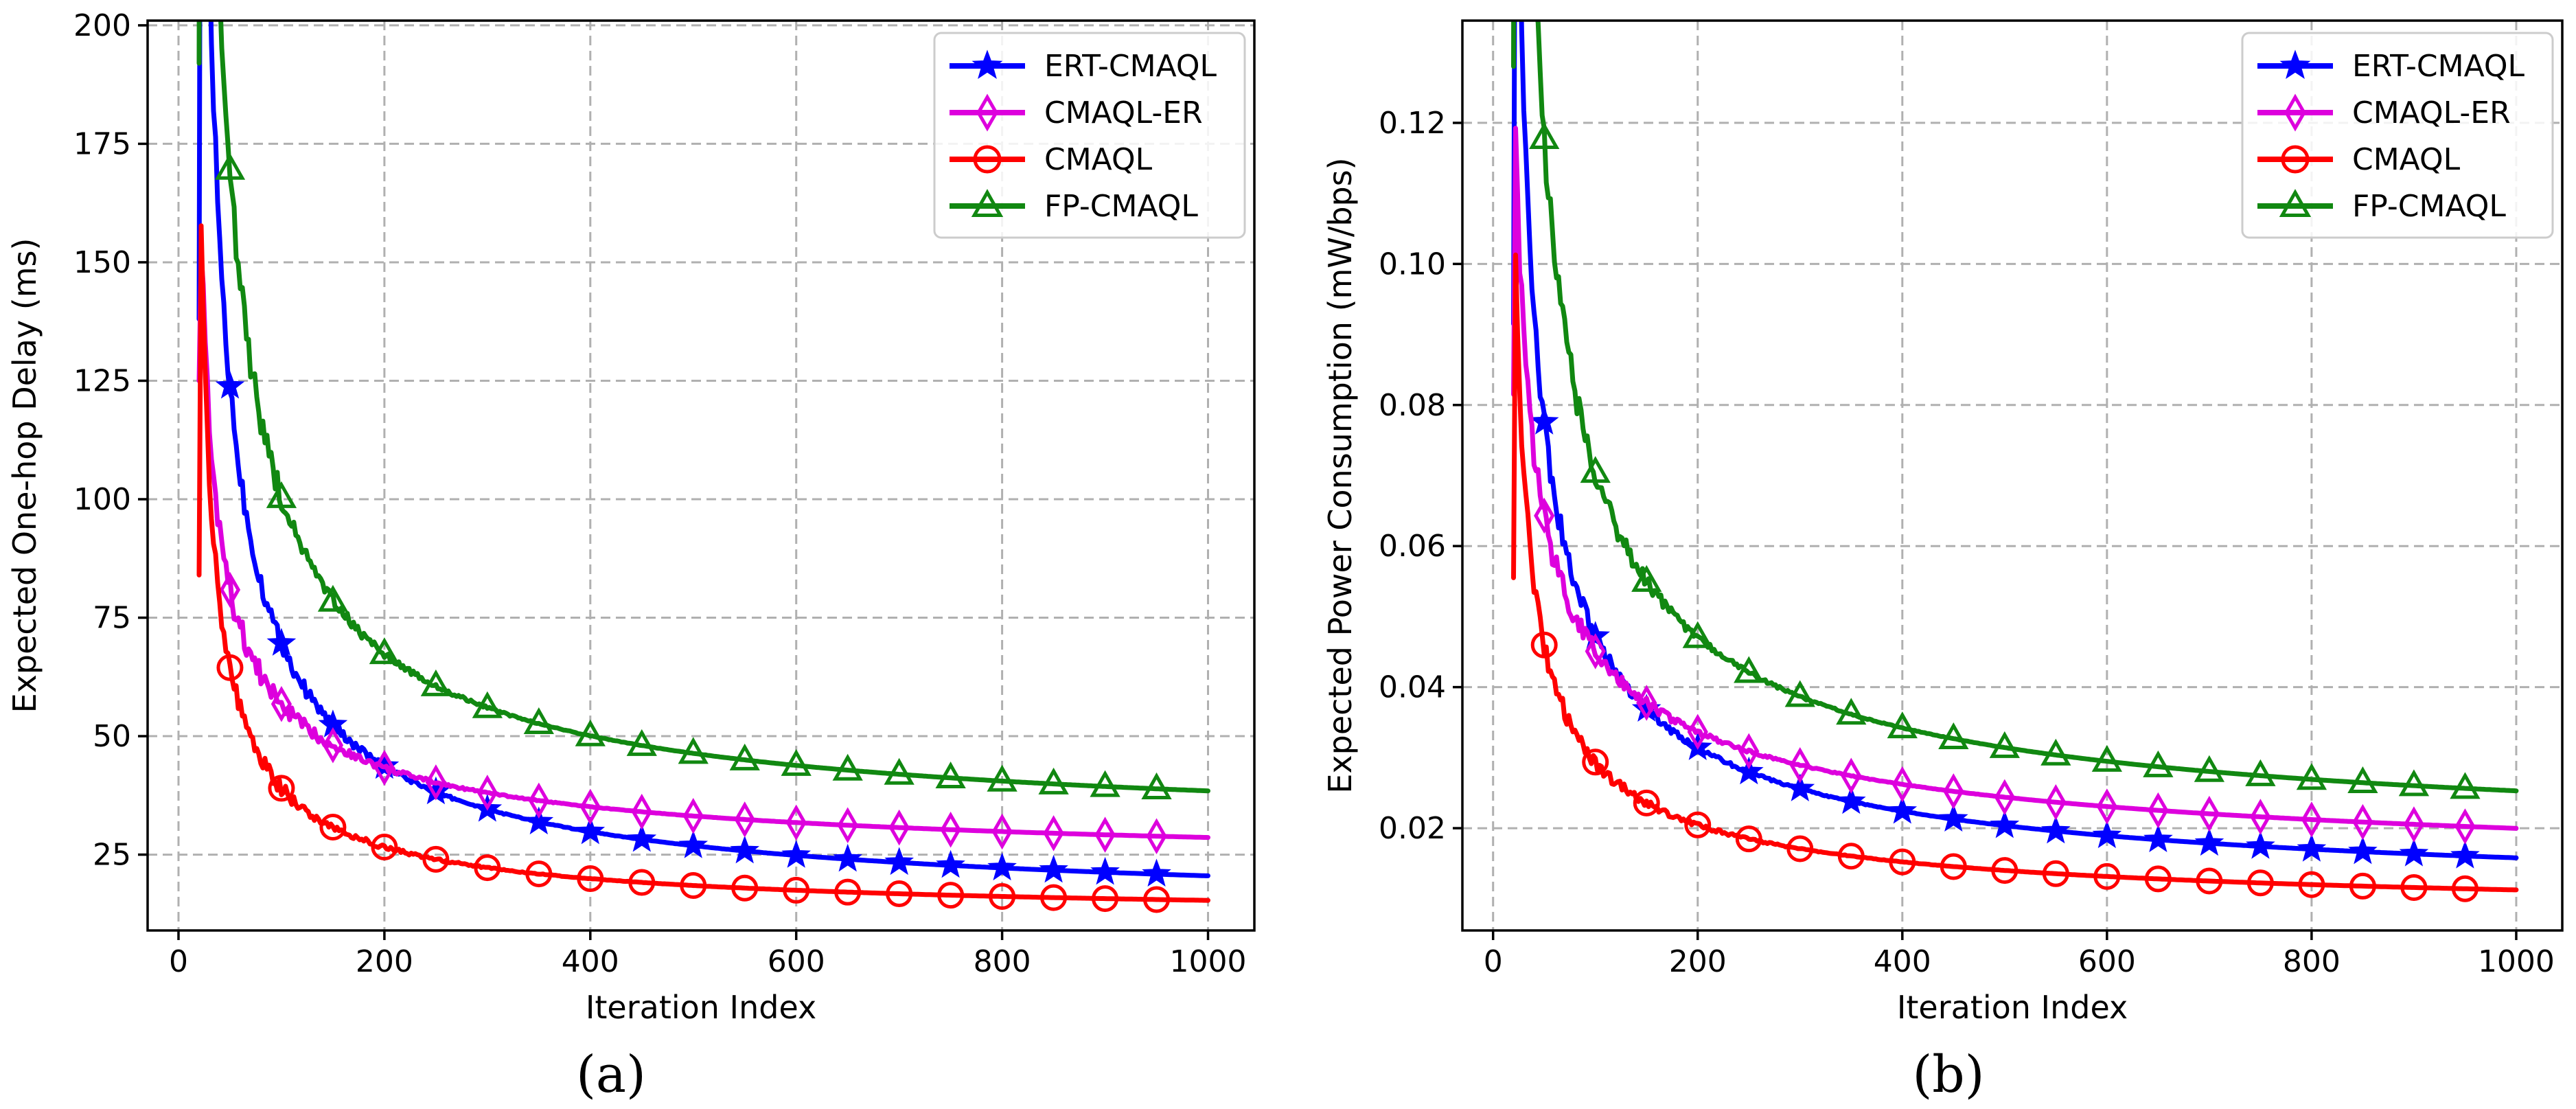 This screenshot has height=1109, width=2576. I want to click on x-tick-label: 200, so click(1698, 961).